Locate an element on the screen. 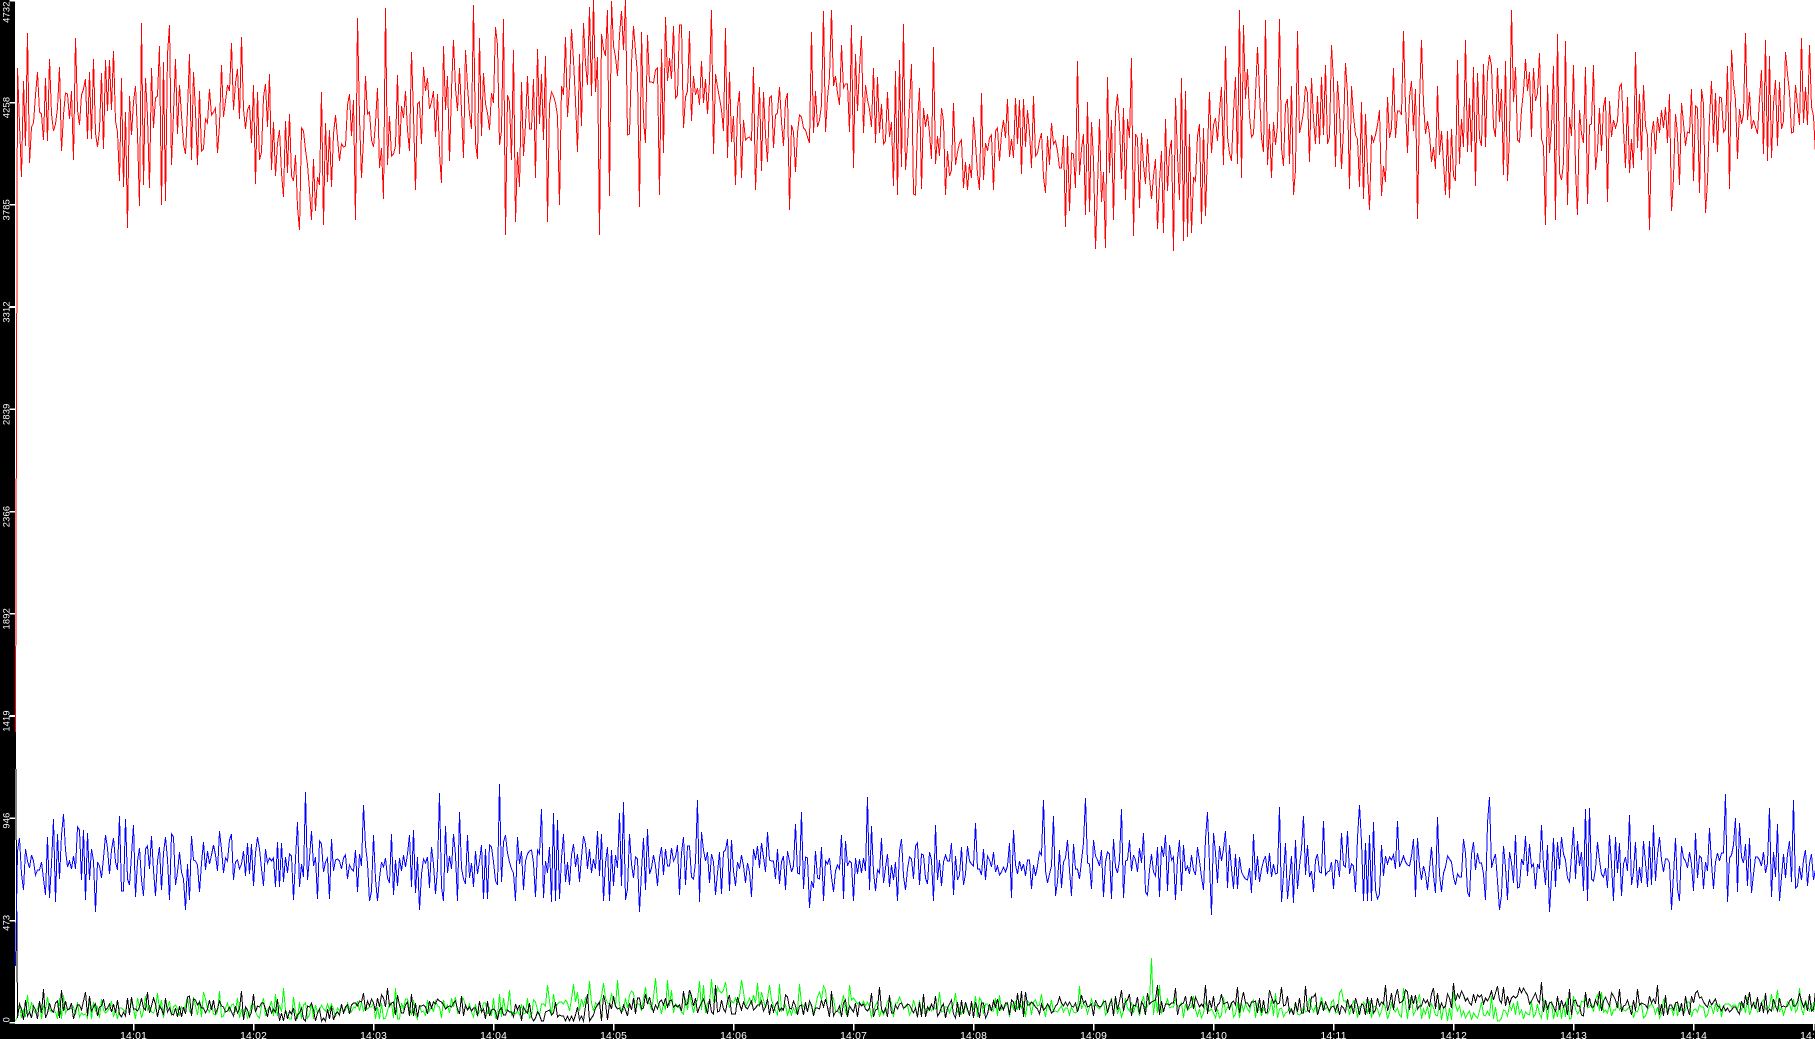 This screenshot has width=1815, height=1039. svg-text: 473 is located at coordinates (7, 923).